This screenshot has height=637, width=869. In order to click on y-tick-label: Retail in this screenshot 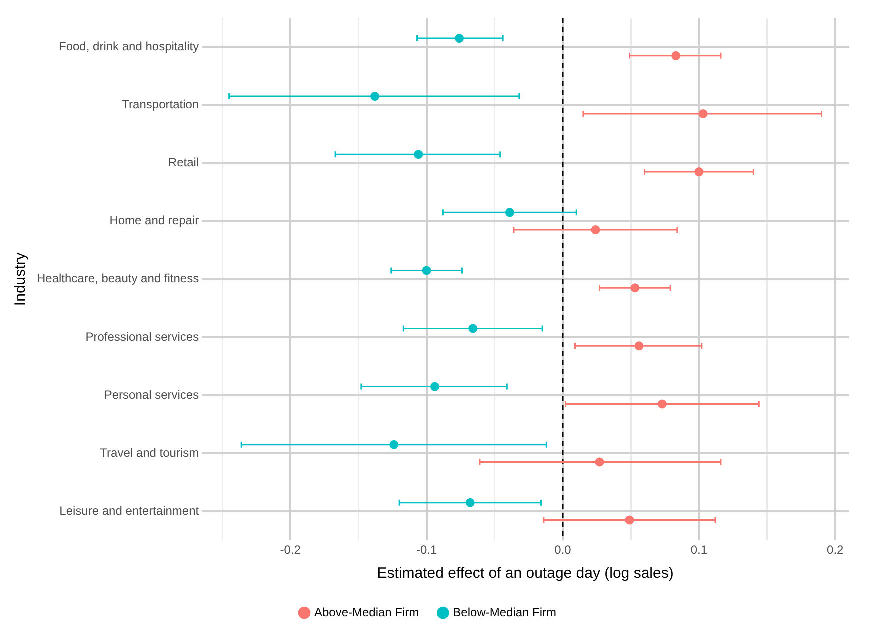, I will do `click(184, 163)`.